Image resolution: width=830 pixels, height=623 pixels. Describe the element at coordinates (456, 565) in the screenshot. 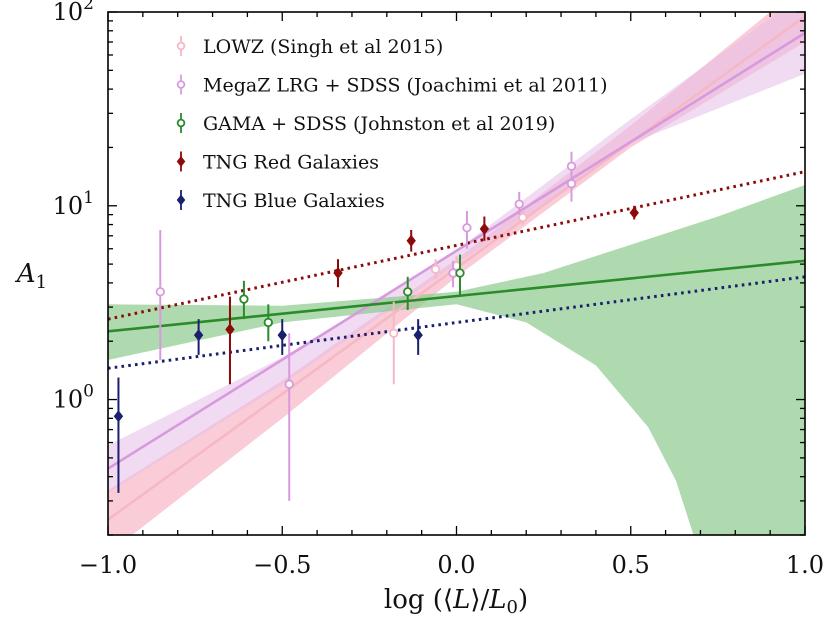

I see `x-tick-label: 0.0` at that location.